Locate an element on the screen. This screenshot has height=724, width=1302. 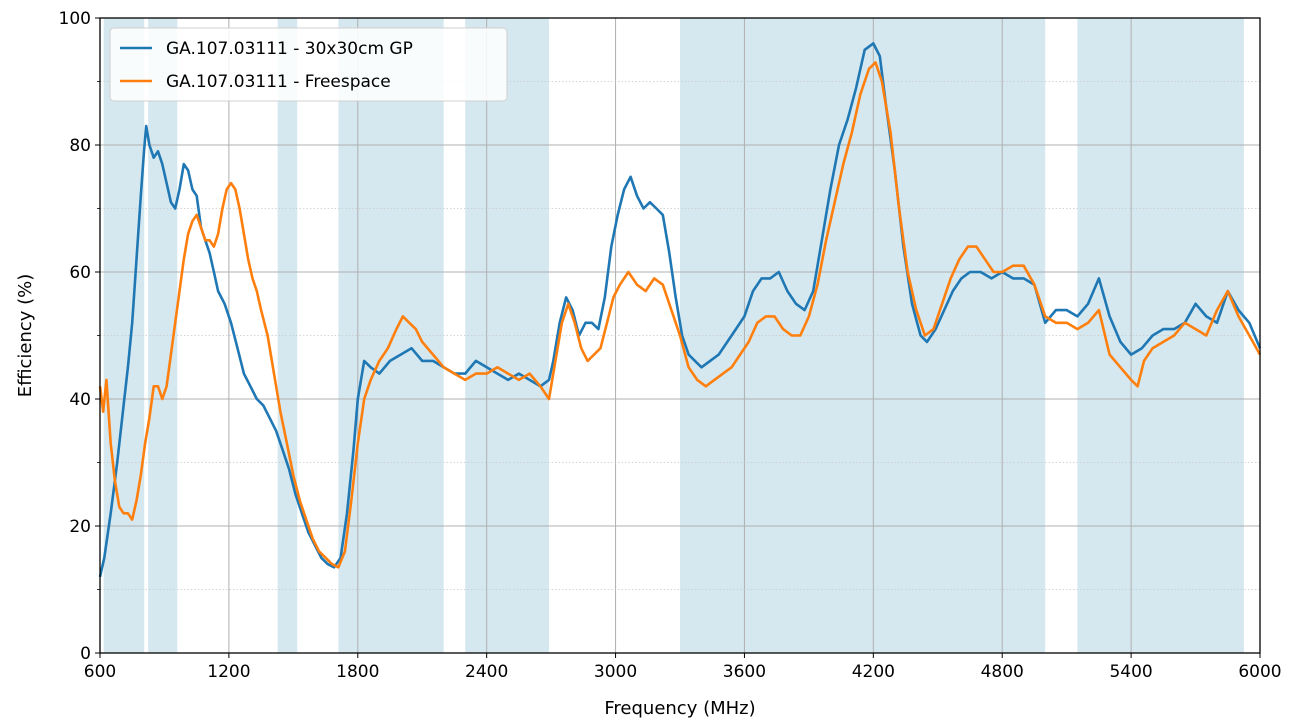
x-axis-title: Frequency (MHz) is located at coordinates (679, 708).